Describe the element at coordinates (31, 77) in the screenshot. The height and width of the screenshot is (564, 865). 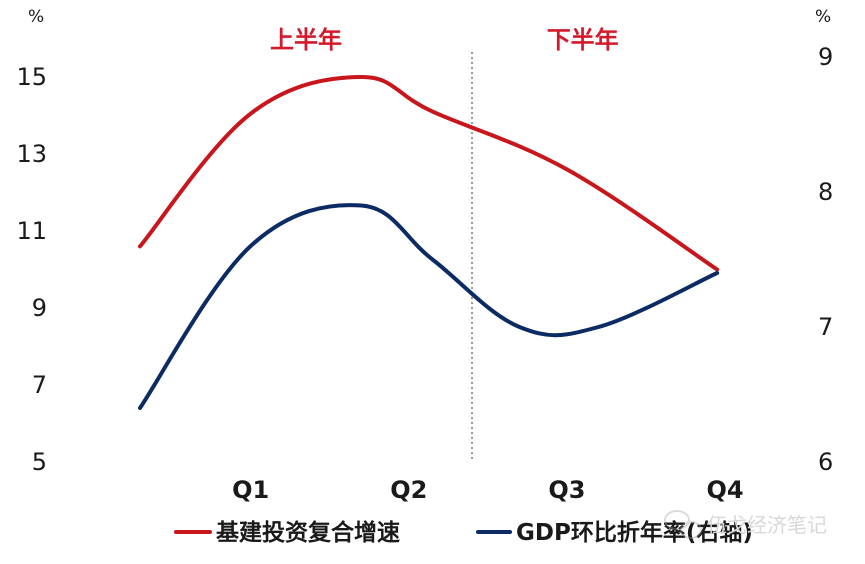
I see `y-left-tick-label: 15` at that location.